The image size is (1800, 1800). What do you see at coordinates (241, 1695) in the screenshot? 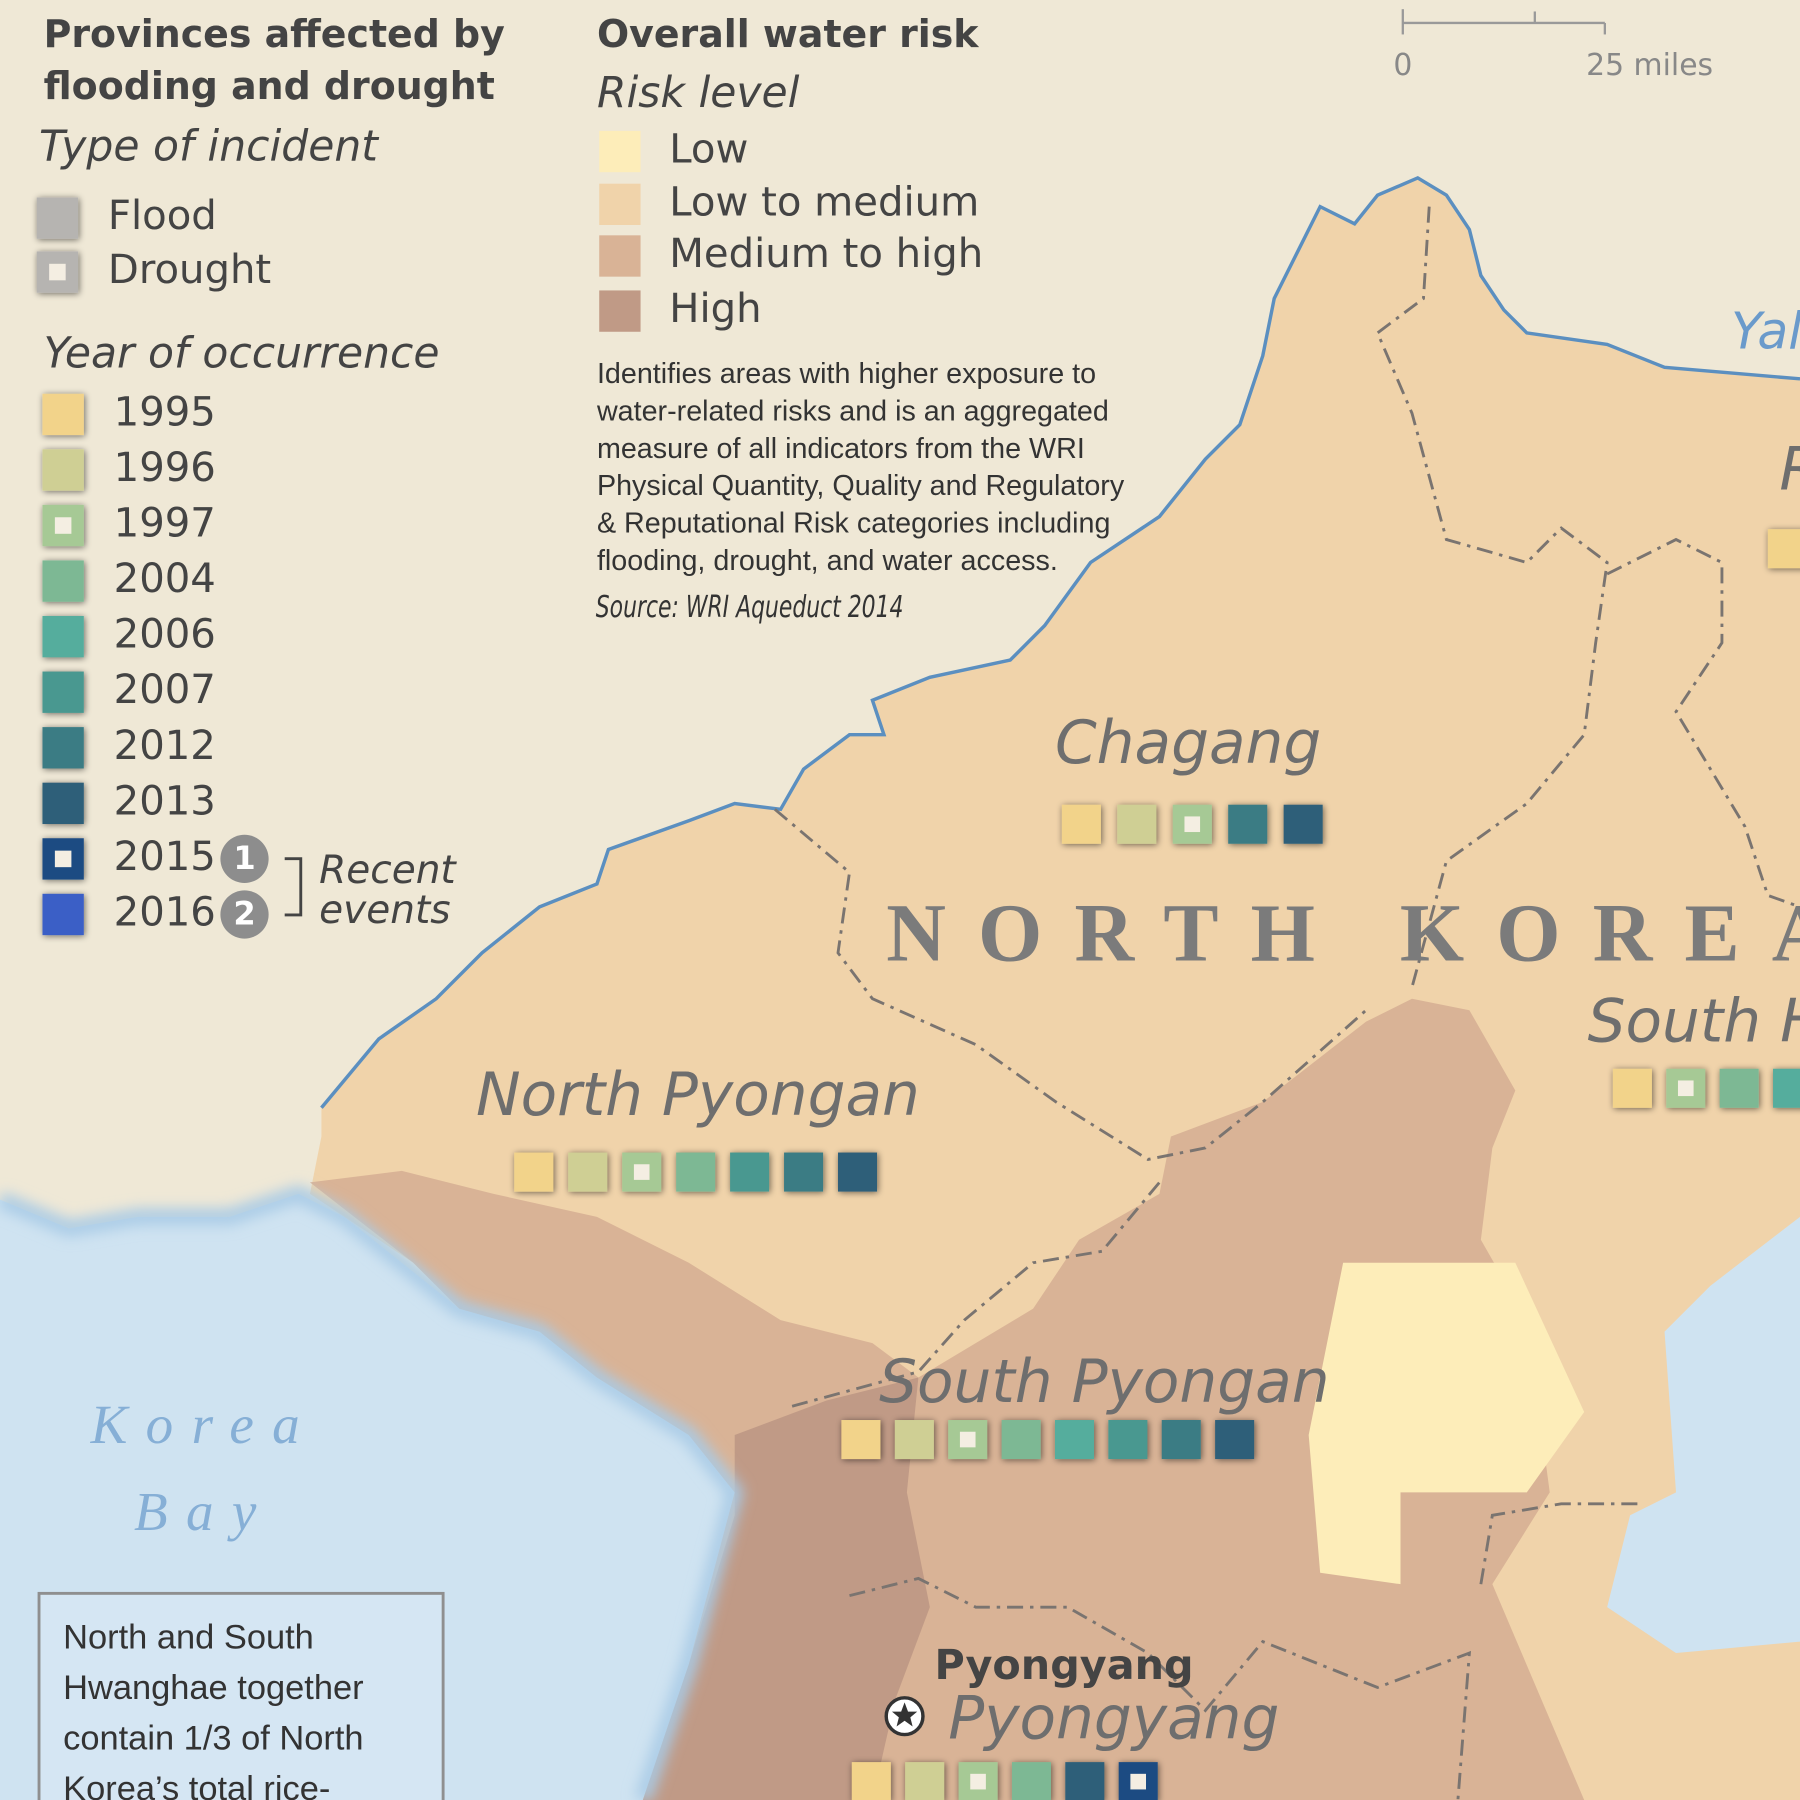
I see `callout-box` at bounding box center [241, 1695].